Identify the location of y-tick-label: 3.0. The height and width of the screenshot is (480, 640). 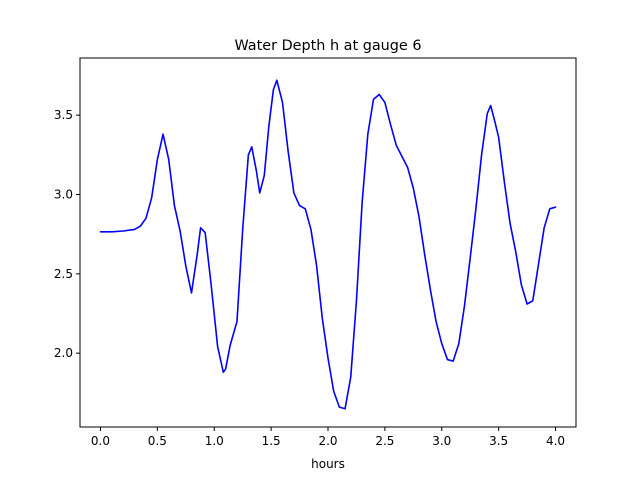
(63, 194).